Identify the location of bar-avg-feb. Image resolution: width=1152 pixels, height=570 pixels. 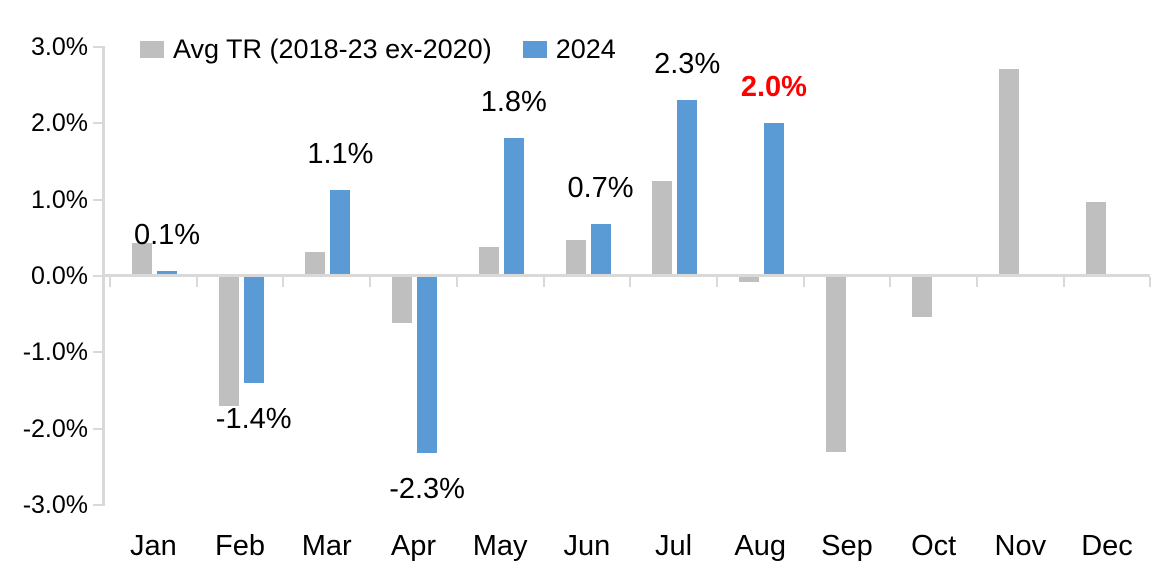
(228, 341).